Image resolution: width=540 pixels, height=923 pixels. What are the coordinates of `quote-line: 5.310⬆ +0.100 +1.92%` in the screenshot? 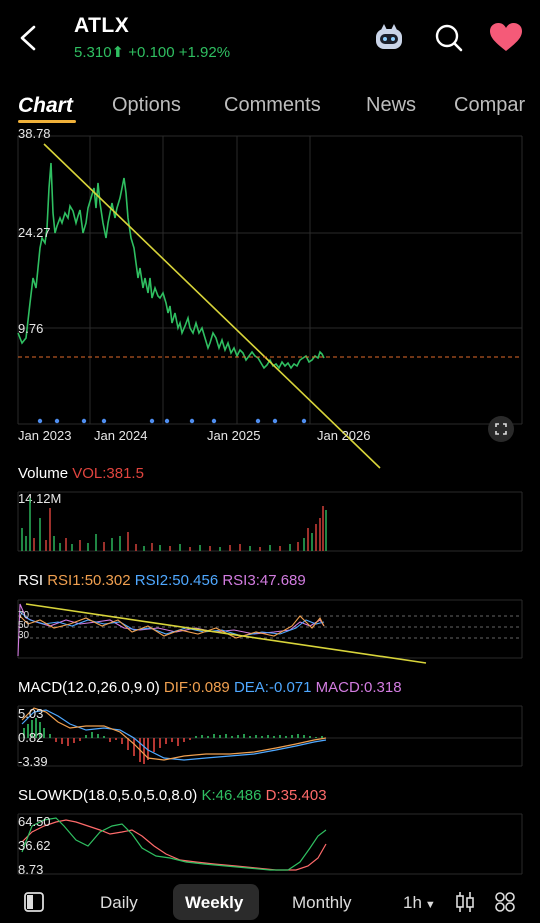 It's located at (152, 52).